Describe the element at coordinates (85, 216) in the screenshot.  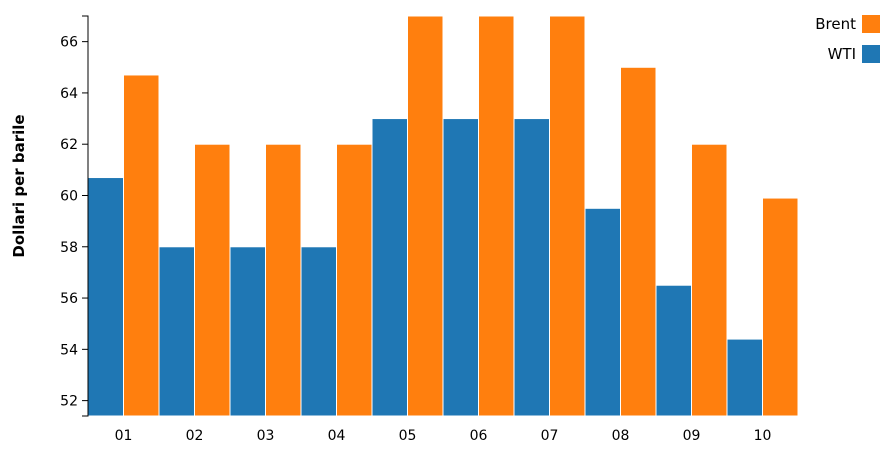
I see `y-axis-line` at that location.